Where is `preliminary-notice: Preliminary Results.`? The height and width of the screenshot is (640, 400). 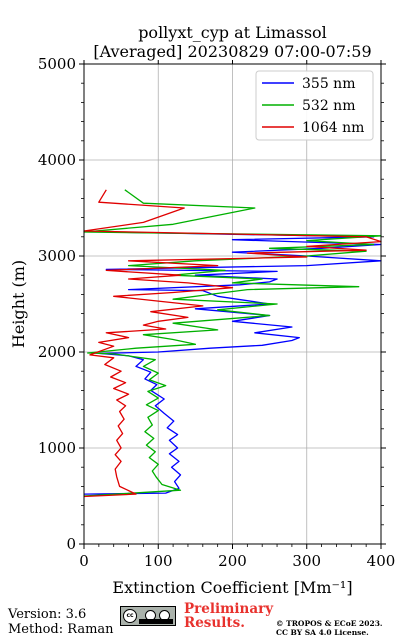 preliminary-notice: Preliminary Results. is located at coordinates (228, 616).